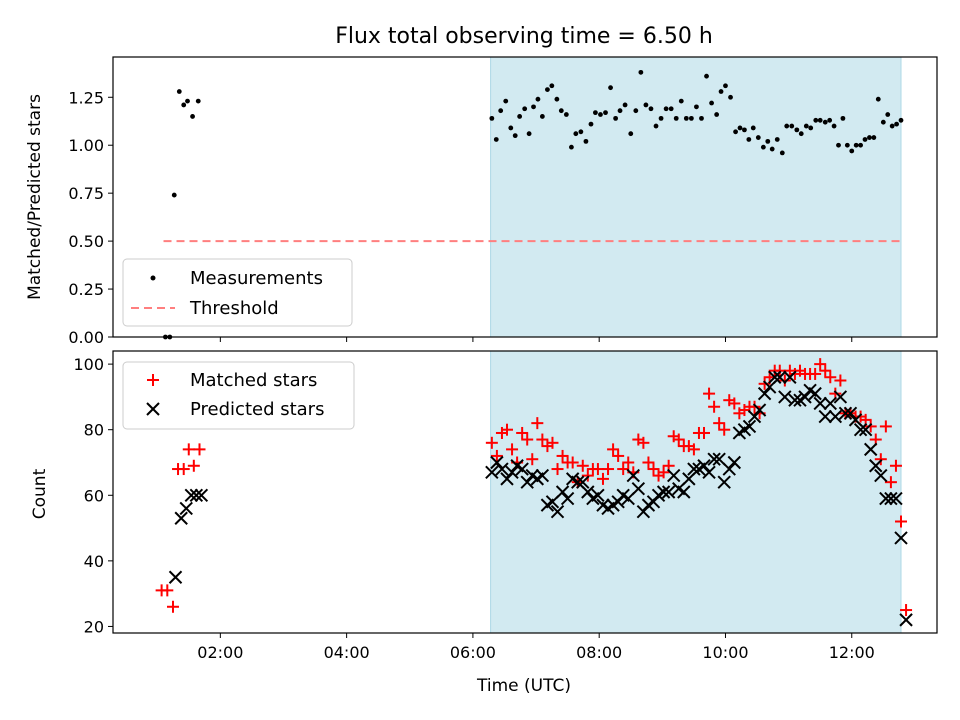 This screenshot has width=960, height=720. What do you see at coordinates (253, 380) in the screenshot?
I see `matched-legend-label: Matched stars` at bounding box center [253, 380].